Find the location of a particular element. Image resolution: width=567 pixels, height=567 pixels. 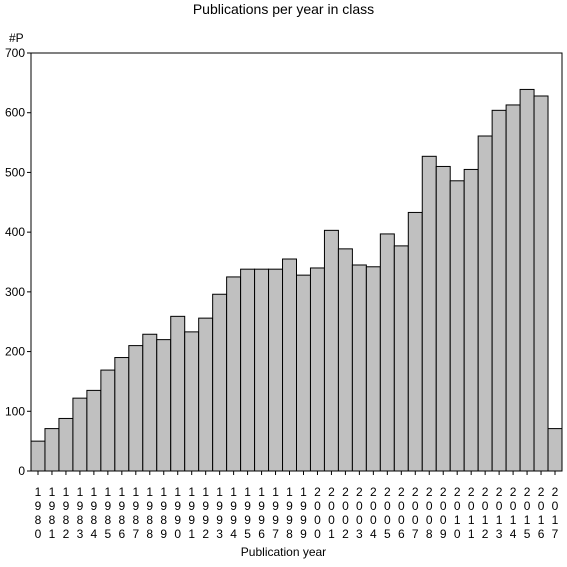

bar-2016 is located at coordinates (541, 283).